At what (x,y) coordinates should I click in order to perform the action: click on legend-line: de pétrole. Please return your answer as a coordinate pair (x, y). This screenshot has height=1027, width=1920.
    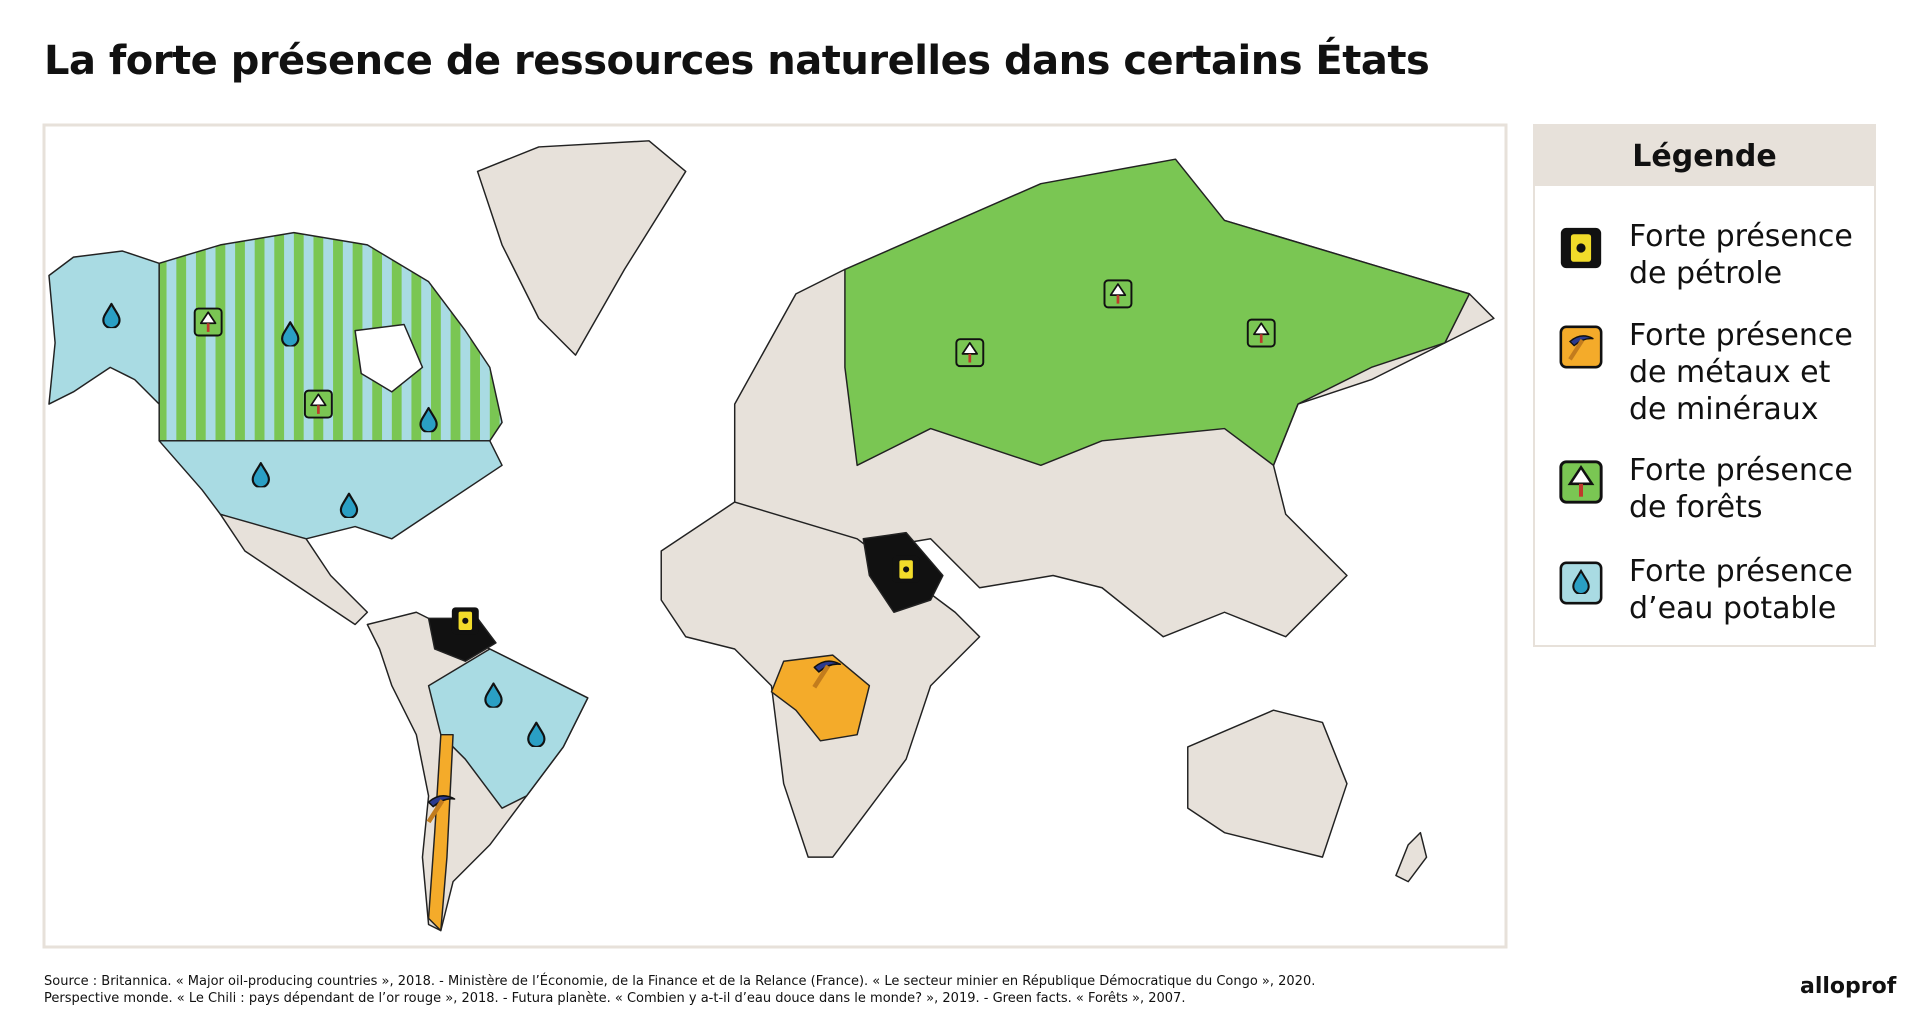
    Looking at the image, I should click on (1706, 273).